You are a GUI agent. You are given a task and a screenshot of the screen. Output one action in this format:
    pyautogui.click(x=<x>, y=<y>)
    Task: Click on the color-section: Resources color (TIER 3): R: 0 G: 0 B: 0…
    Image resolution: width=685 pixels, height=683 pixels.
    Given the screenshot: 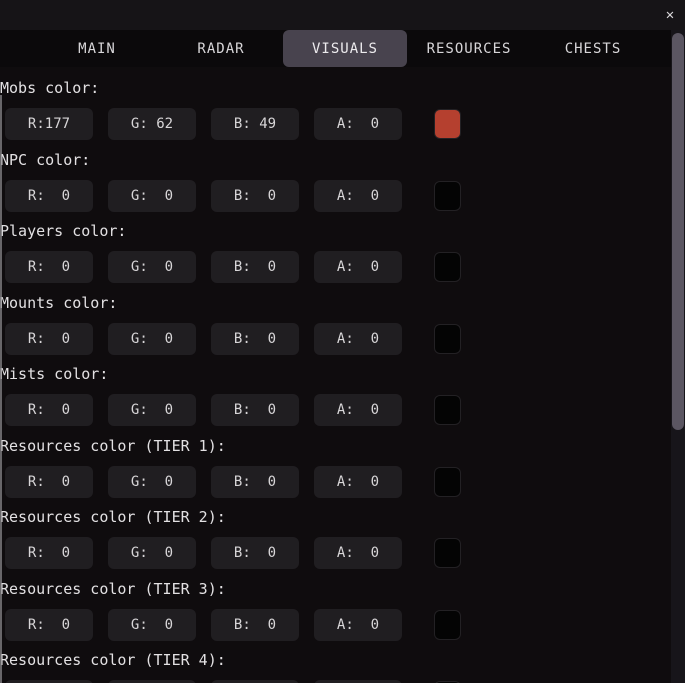 What is the action you would take?
    pyautogui.click(x=335, y=610)
    